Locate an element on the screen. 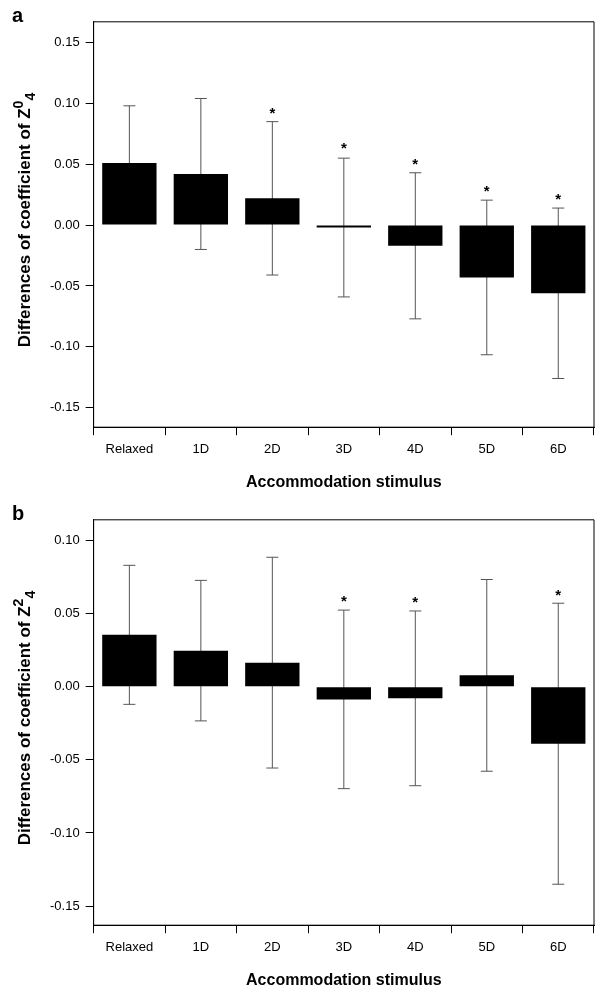 The image size is (608, 1001). chart-title: b is located at coordinates (18, 513).